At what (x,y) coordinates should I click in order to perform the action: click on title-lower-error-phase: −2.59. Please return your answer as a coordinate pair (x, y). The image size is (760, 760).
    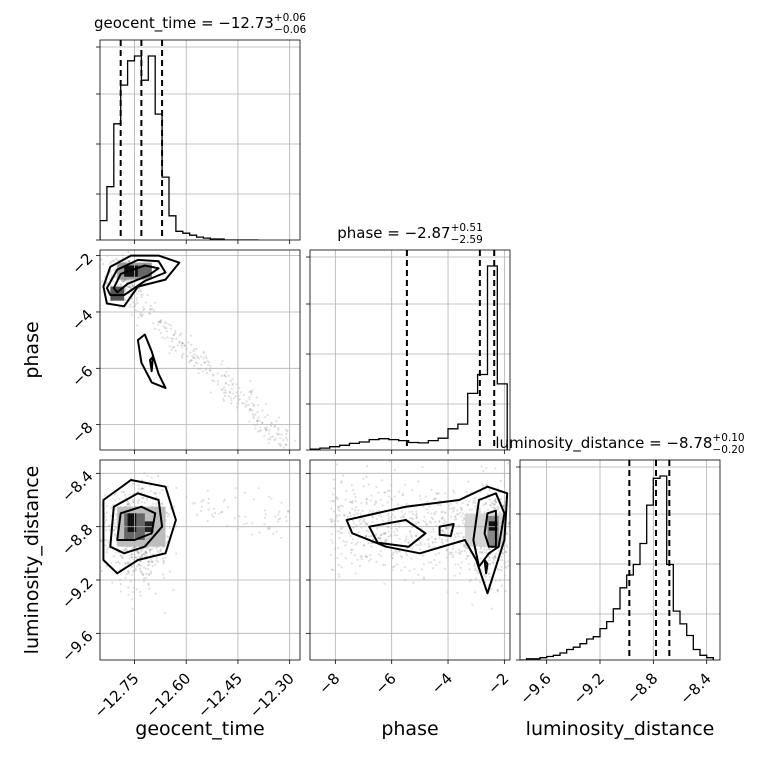
    Looking at the image, I should click on (467, 240).